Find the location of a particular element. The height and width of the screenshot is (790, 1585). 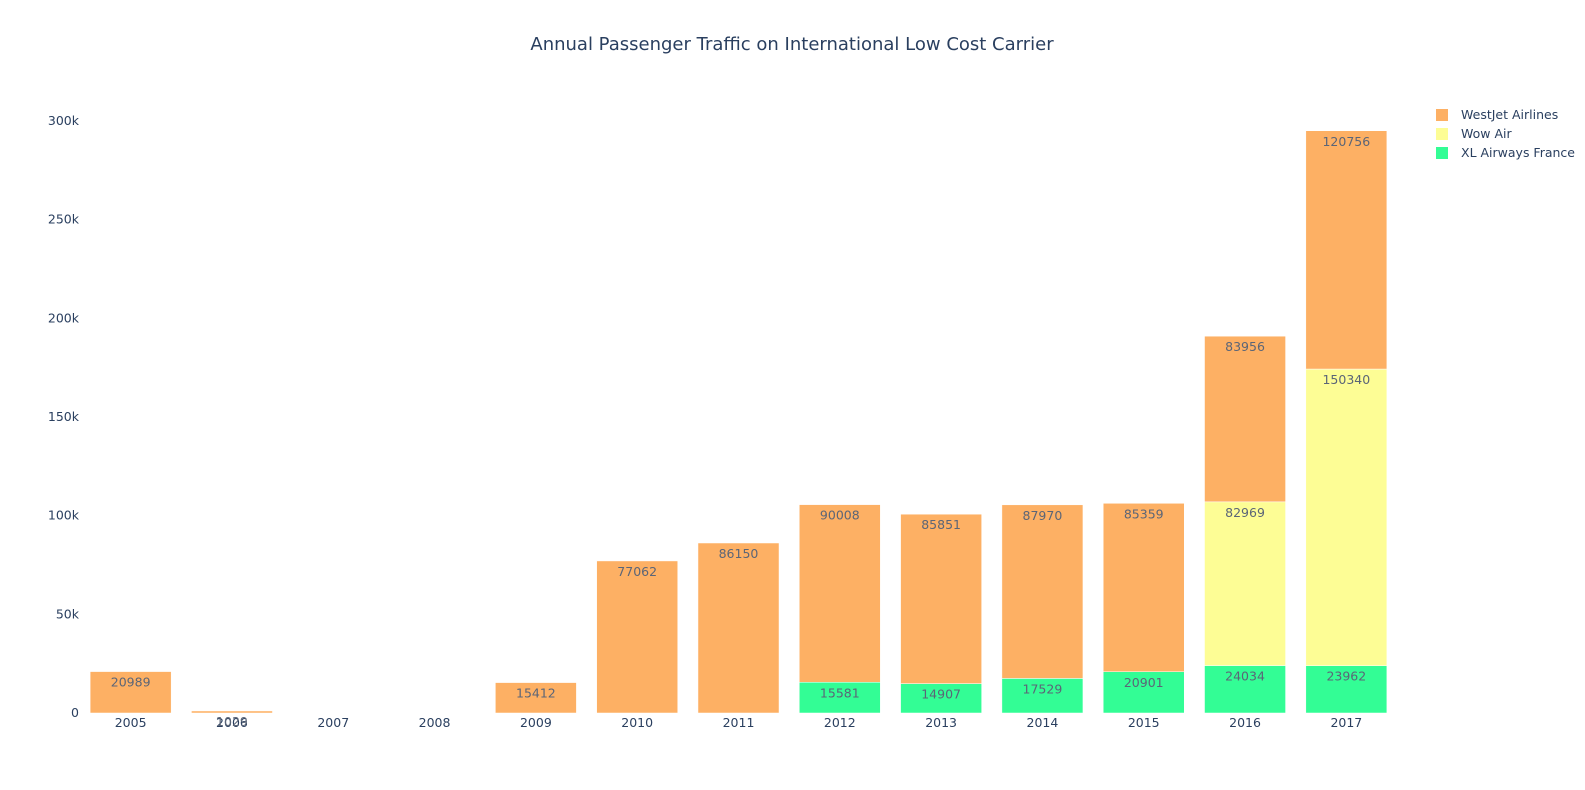

y-tick-label: 300k is located at coordinates (64, 120).